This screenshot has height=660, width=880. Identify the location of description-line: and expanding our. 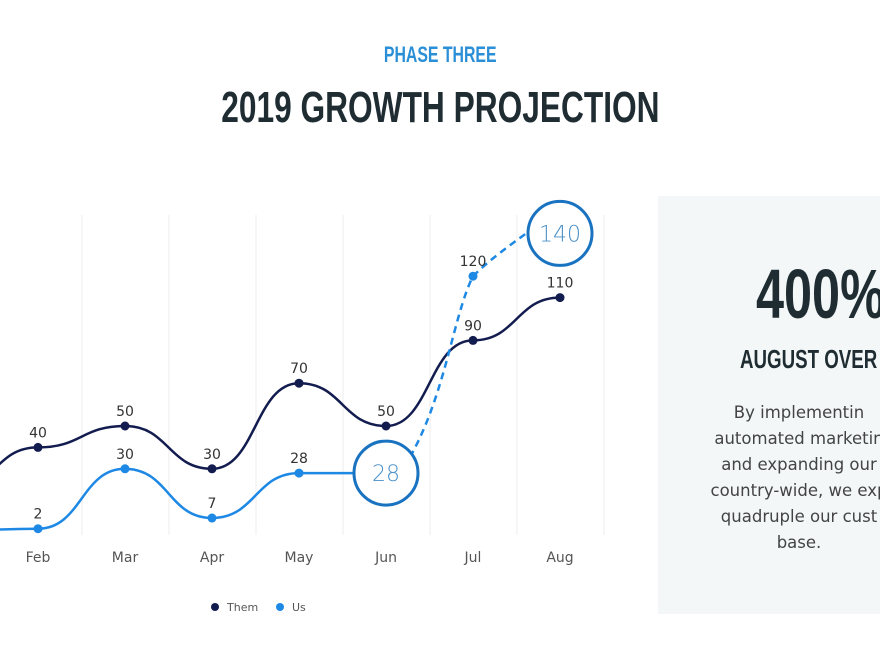
(799, 464).